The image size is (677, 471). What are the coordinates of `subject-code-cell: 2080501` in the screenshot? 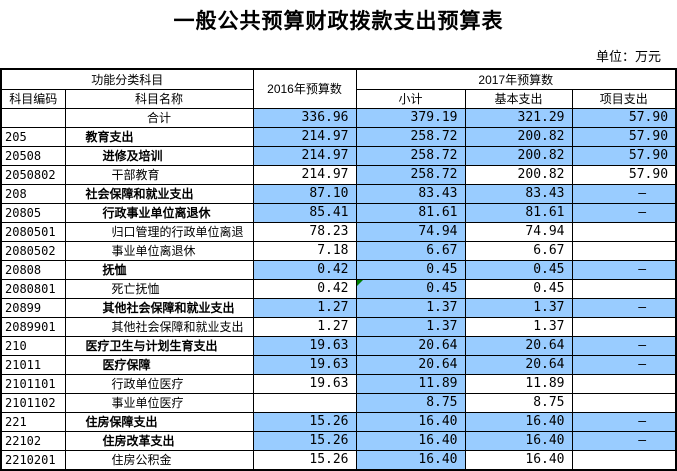 It's located at (33, 232).